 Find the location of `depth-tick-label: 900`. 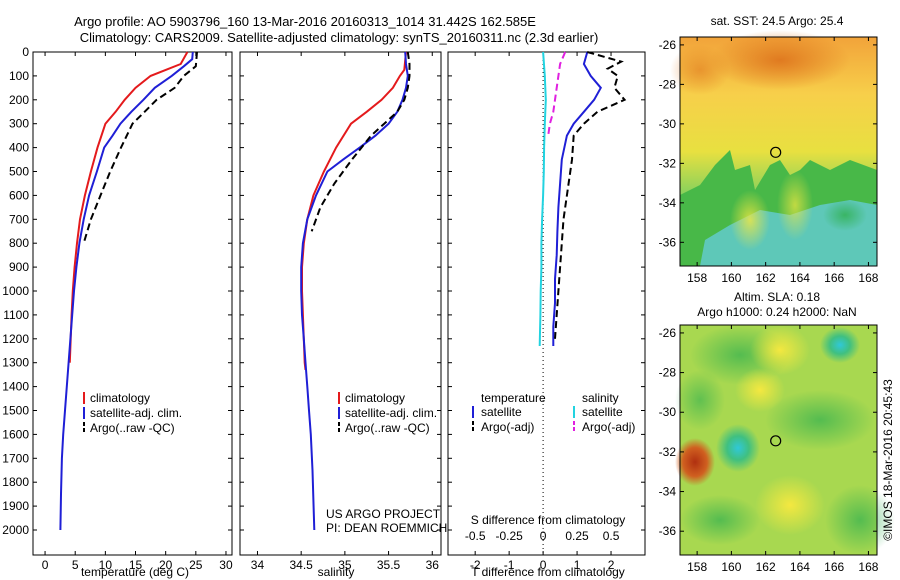

depth-tick-label: 900 is located at coordinates (19, 267).